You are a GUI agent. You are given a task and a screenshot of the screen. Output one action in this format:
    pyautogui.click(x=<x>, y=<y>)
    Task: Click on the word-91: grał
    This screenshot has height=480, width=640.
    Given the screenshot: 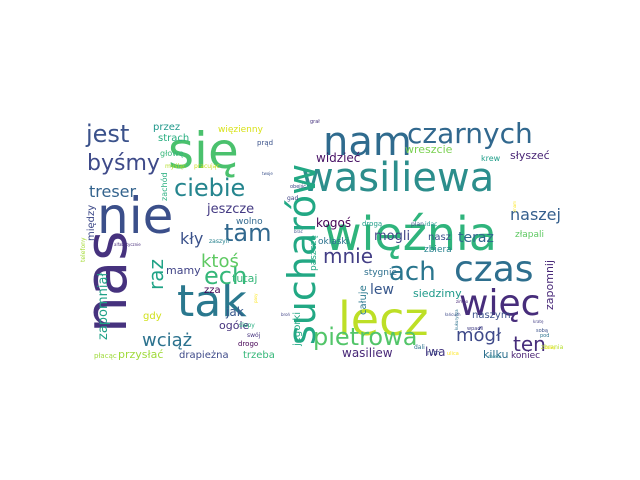 What is the action you would take?
    pyautogui.click(x=315, y=122)
    